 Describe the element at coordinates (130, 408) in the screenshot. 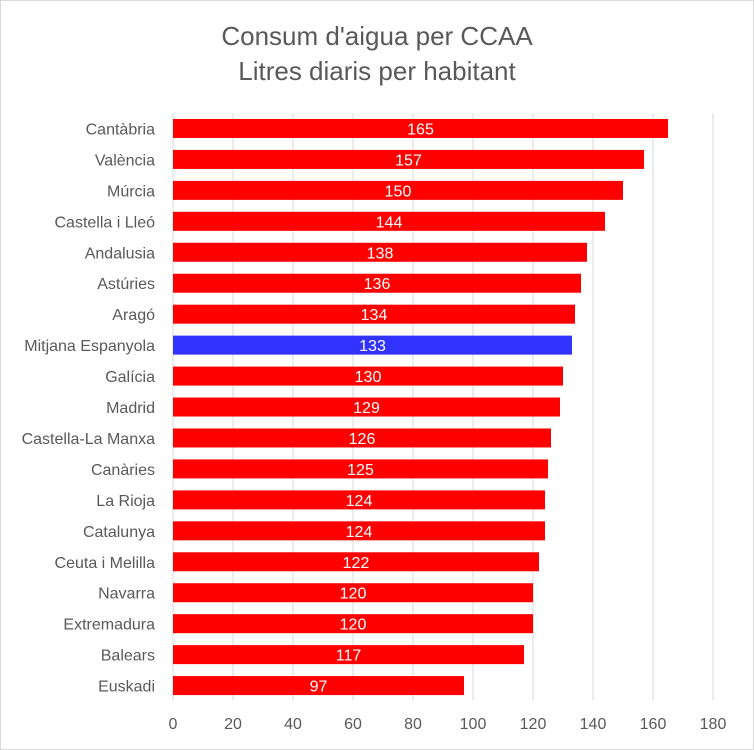

I see `category-label: Madrid` at that location.